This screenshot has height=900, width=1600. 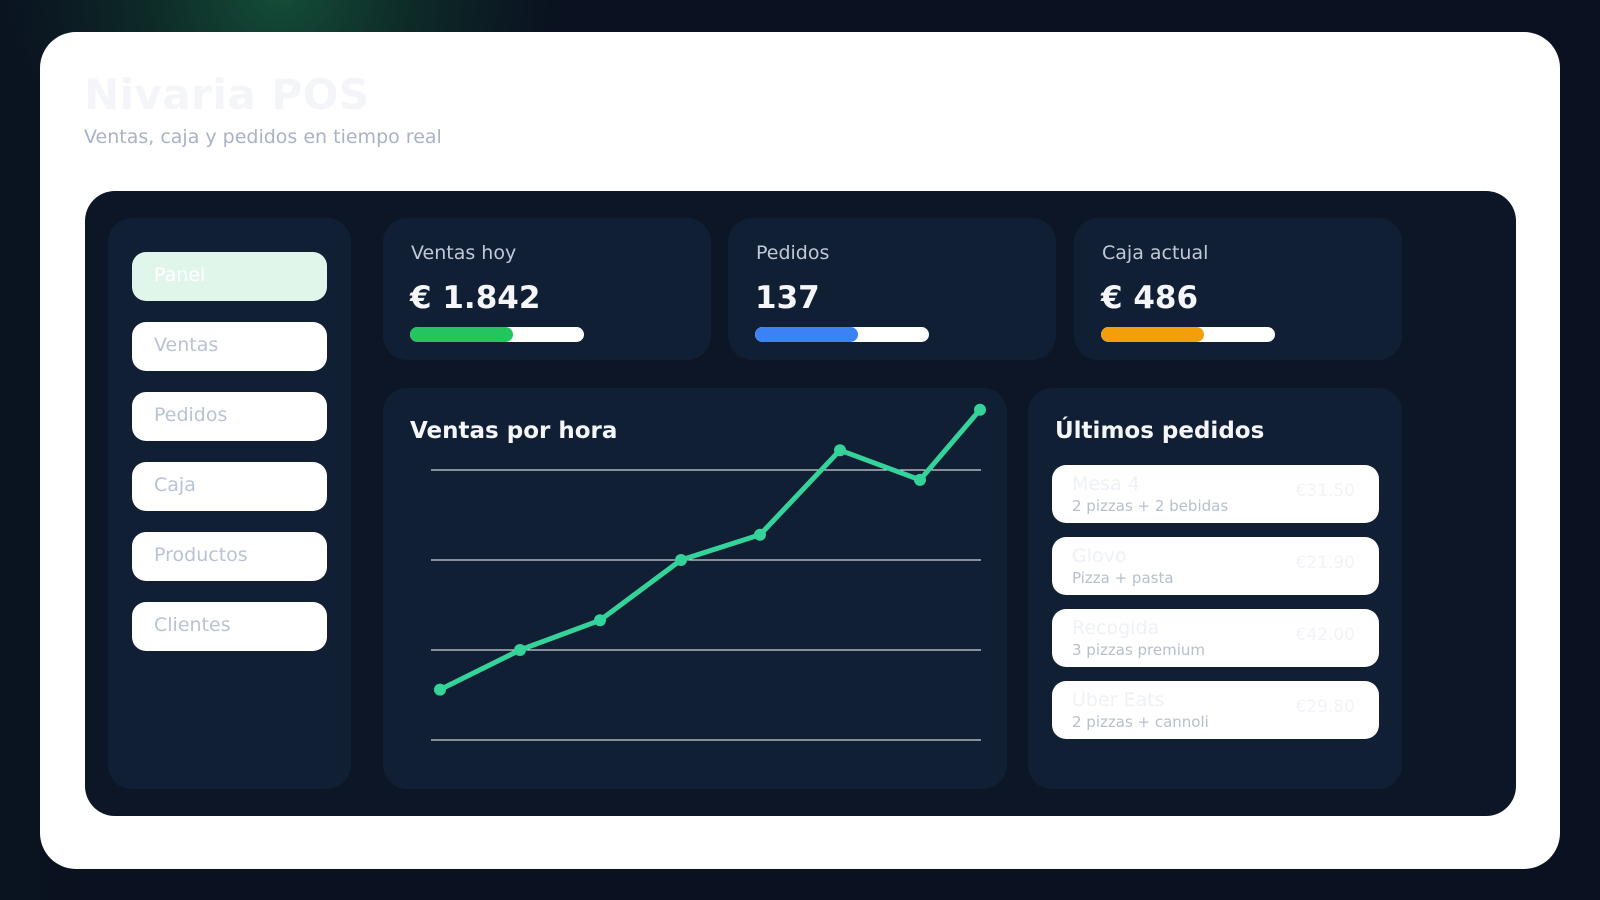 What do you see at coordinates (1155, 253) in the screenshot?
I see `kpi-label: Caja actual` at bounding box center [1155, 253].